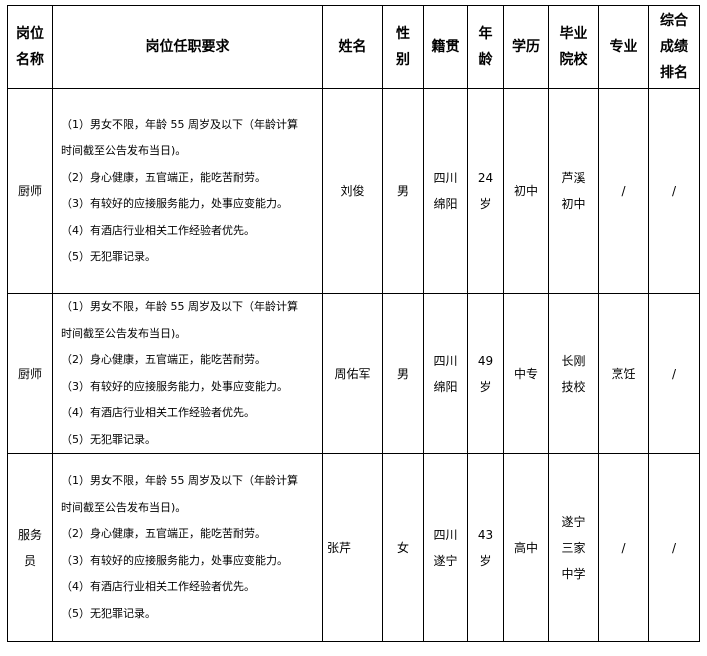 This screenshot has height=656, width=707. I want to click on major-cell: 烹饪, so click(623, 373).